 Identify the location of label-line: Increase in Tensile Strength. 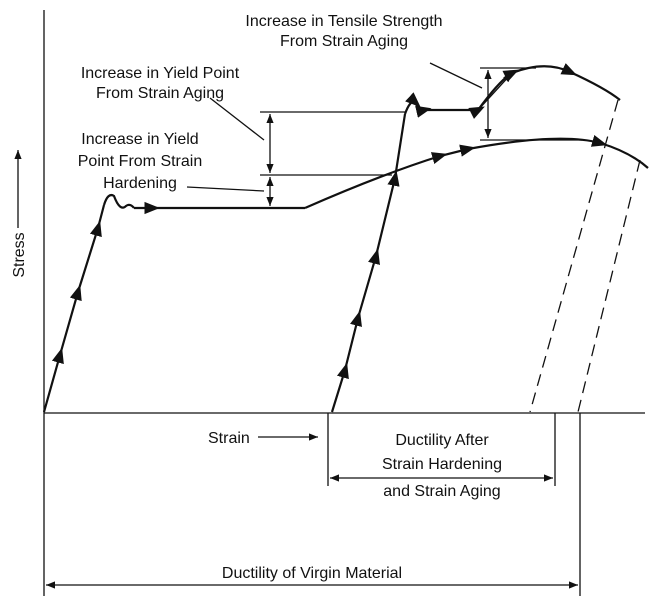
(343, 21).